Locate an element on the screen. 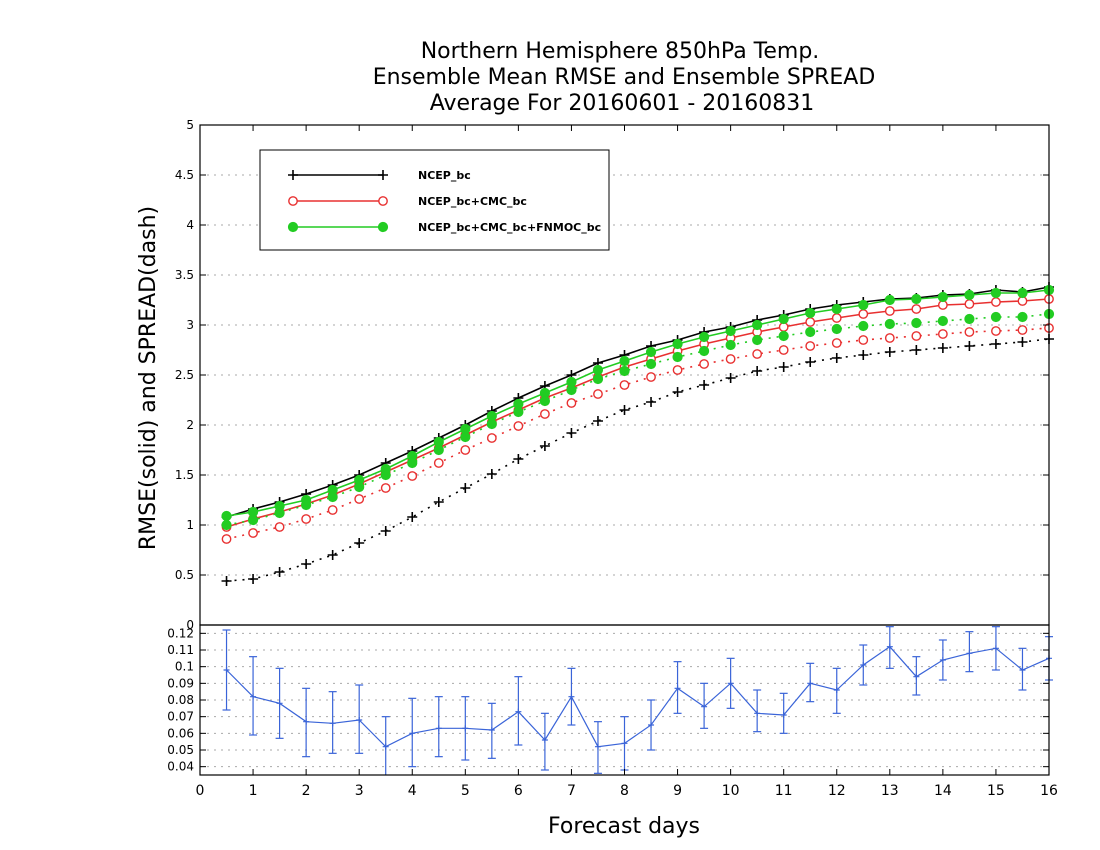 The image size is (1100, 850). lower-y-tick-label: 0.09 is located at coordinates (180, 683).